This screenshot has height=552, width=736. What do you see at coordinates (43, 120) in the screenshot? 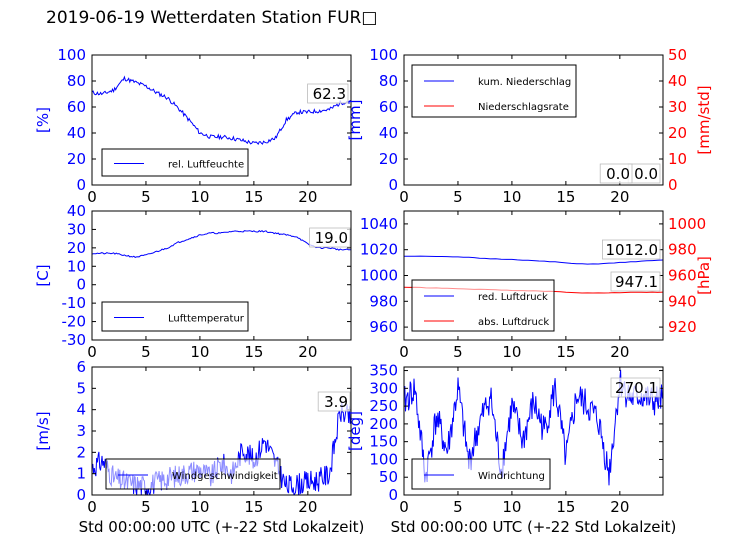
I see `y-axis-label: [%]` at bounding box center [43, 120].